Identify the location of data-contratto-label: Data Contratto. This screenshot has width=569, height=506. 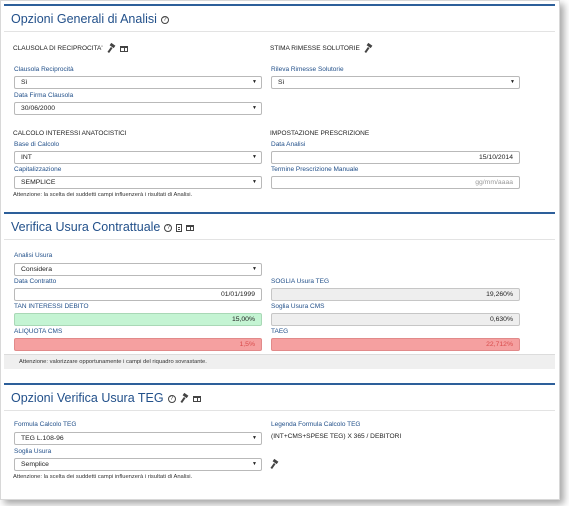
(35, 281).